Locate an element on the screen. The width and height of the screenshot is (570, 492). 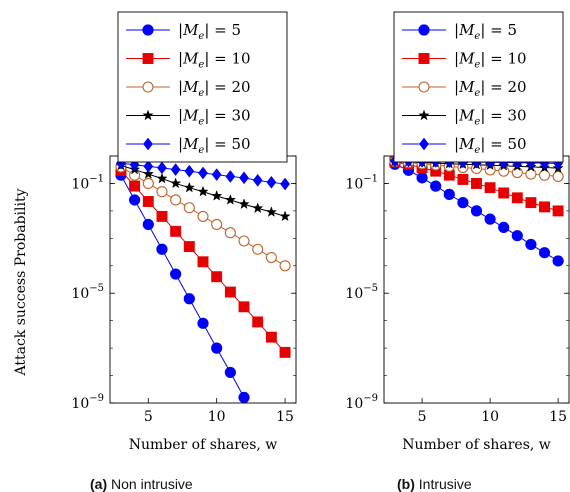
legend-label-5: |Me| = 5 is located at coordinates (209, 31).